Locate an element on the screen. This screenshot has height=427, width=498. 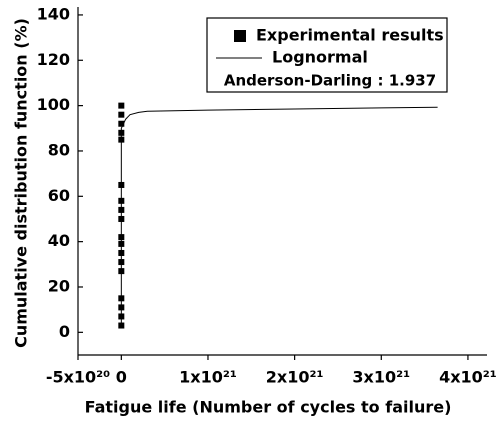
y-tick-label: 40 is located at coordinates (59, 240).